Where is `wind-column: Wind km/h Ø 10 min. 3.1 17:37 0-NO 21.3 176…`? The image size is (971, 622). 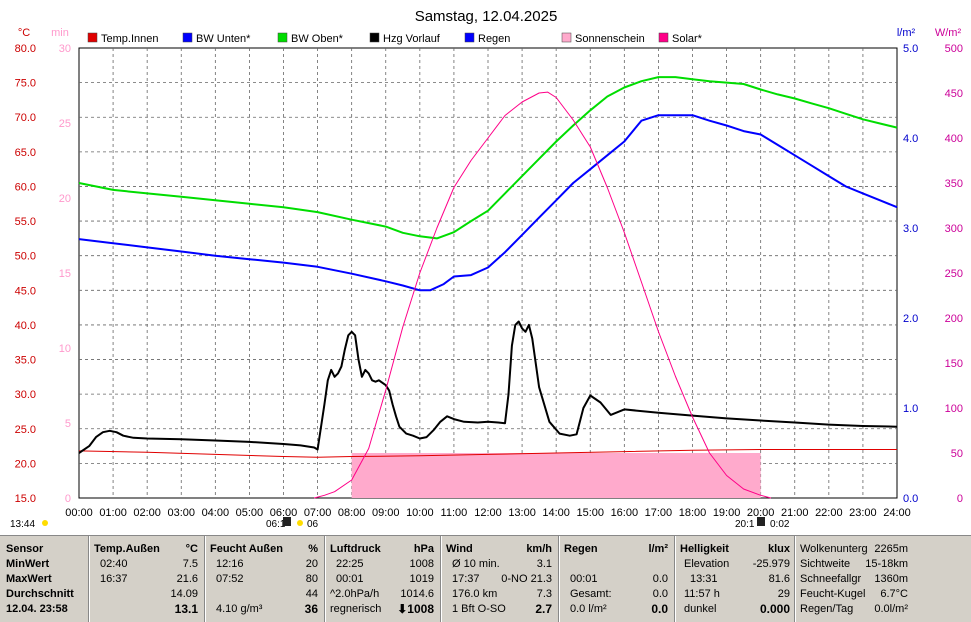 wind-column: Wind km/h Ø 10 min. 3.1 17:37 0-NO 21.3 176… is located at coordinates (501, 580).